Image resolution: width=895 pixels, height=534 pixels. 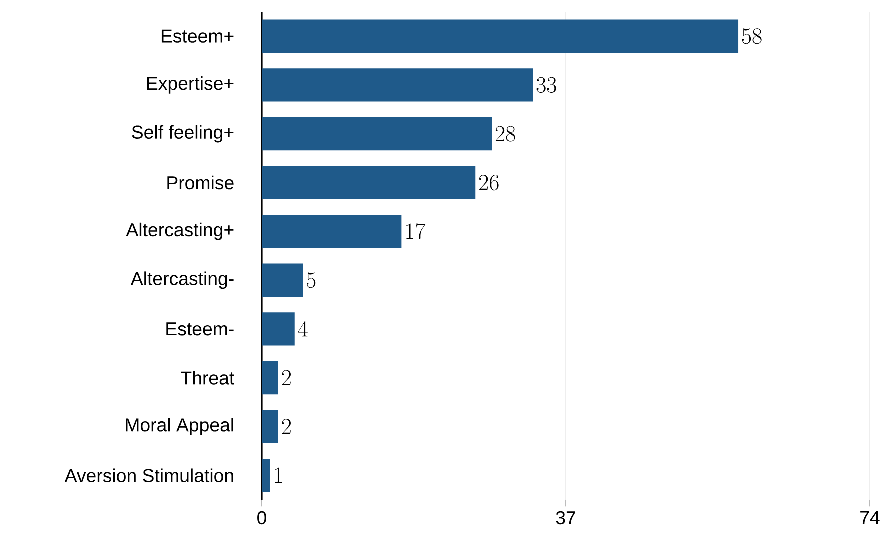 What do you see at coordinates (190, 85) in the screenshot?
I see `y-tick-label: Expertise+` at bounding box center [190, 85].